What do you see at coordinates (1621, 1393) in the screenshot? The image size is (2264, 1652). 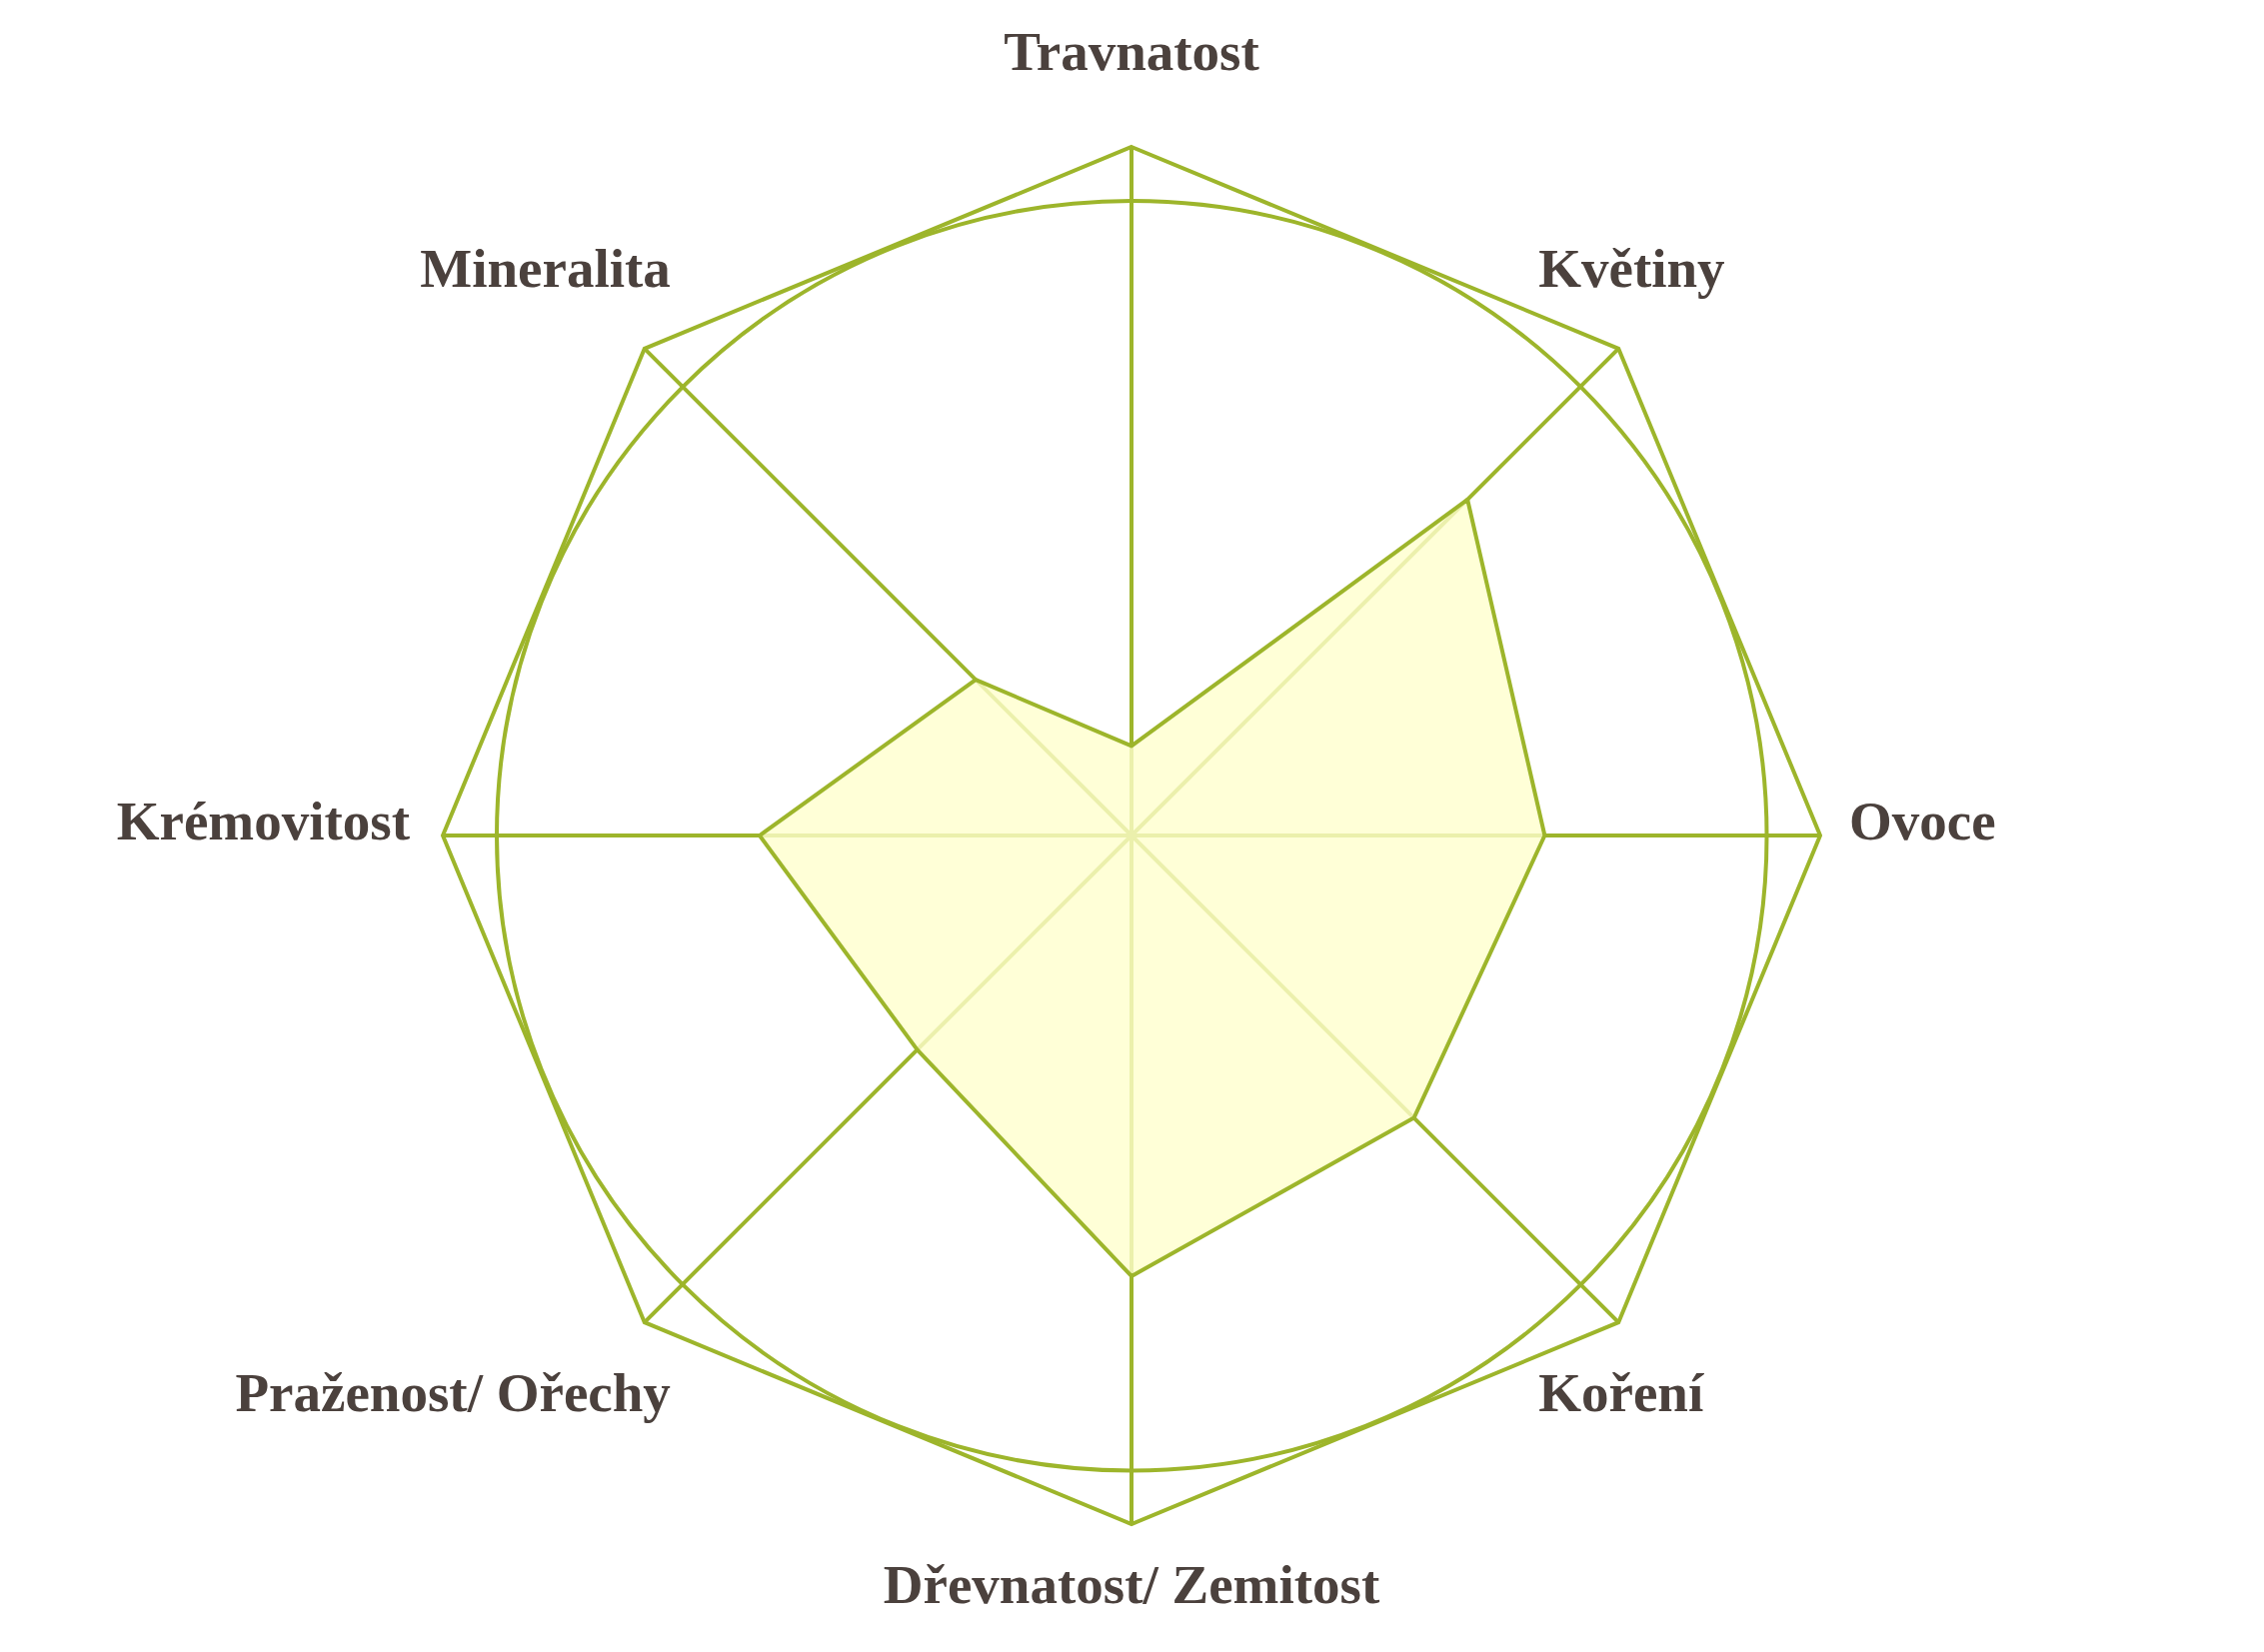 I see `spoke-label: Koření` at bounding box center [1621, 1393].